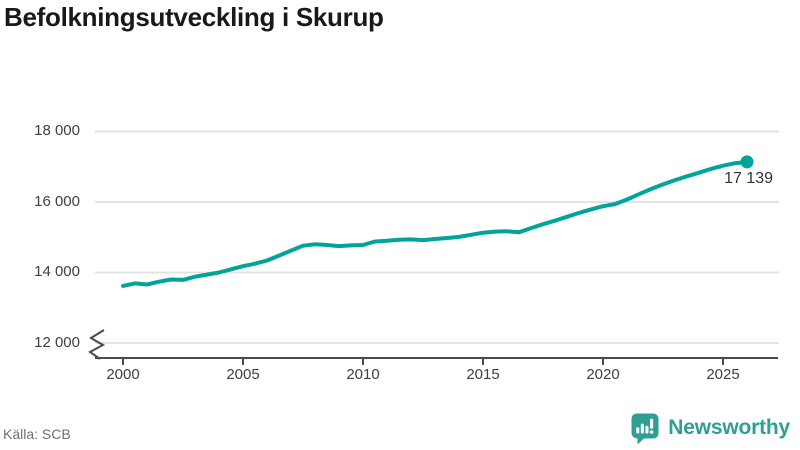 This screenshot has height=450, width=800. What do you see at coordinates (603, 374) in the screenshot?
I see `x-axis-tick-label: 2020` at bounding box center [603, 374].